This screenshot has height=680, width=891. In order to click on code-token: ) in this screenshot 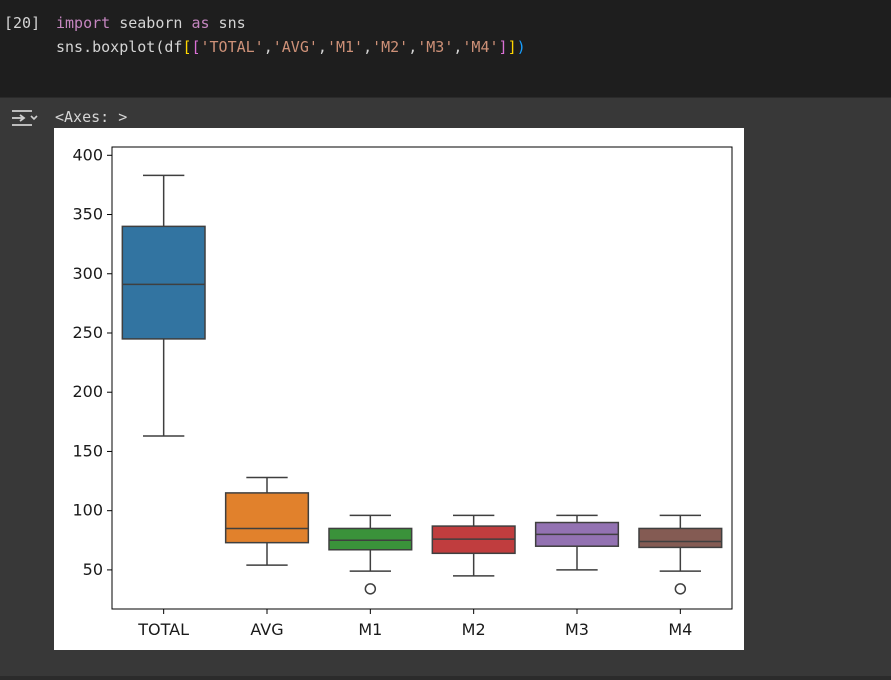, I will do `click(521, 47)`.